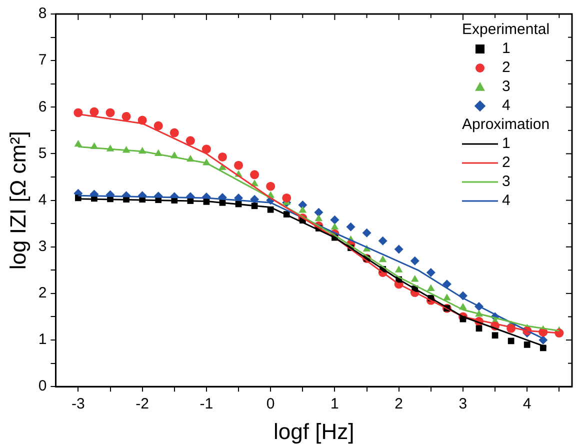 The width and height of the screenshot is (588, 448). Describe the element at coordinates (334, 404) in the screenshot. I see `x-tick-label: 1` at that location.